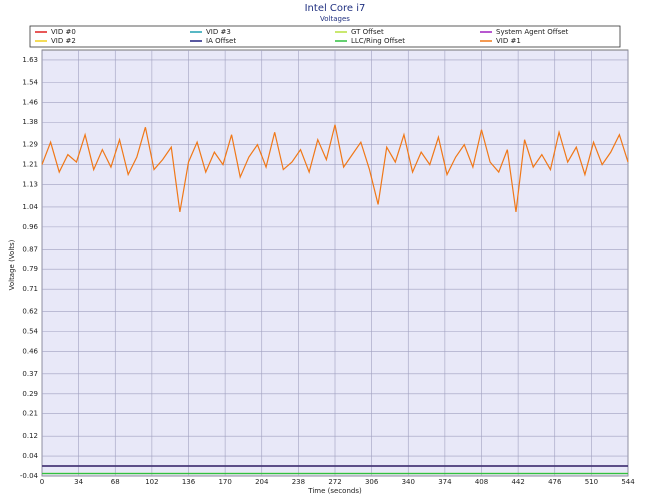 Image resolution: width=670 pixels, height=502 pixels. I want to click on y-tick-label: 1.04, so click(30, 207).